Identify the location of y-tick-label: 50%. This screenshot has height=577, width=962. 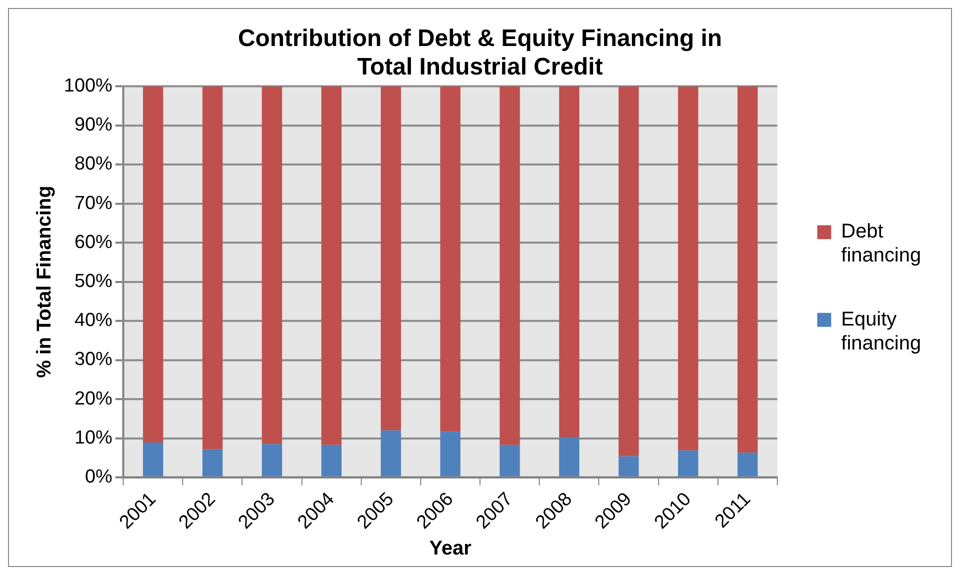
(93, 281).